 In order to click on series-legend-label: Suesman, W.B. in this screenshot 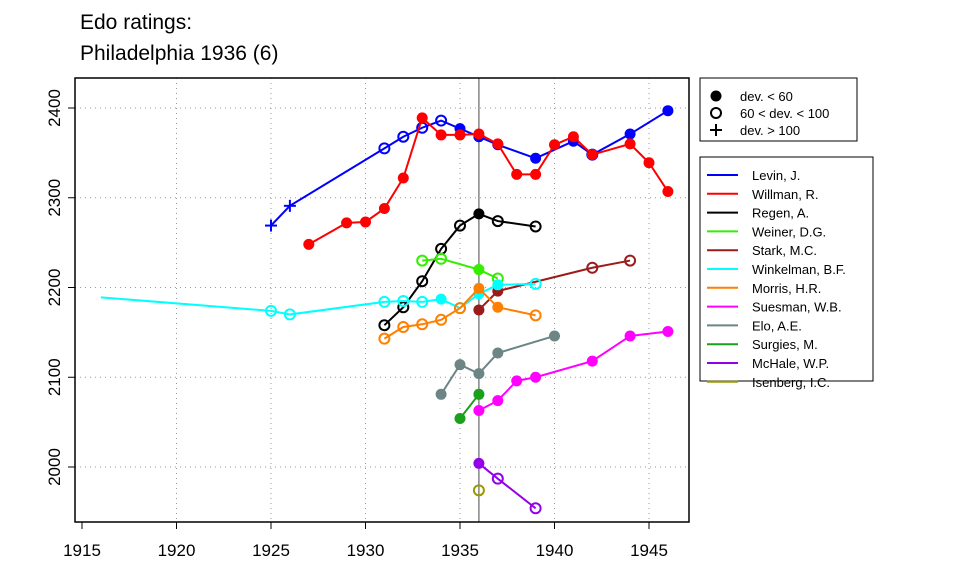, I will do `click(797, 307)`.